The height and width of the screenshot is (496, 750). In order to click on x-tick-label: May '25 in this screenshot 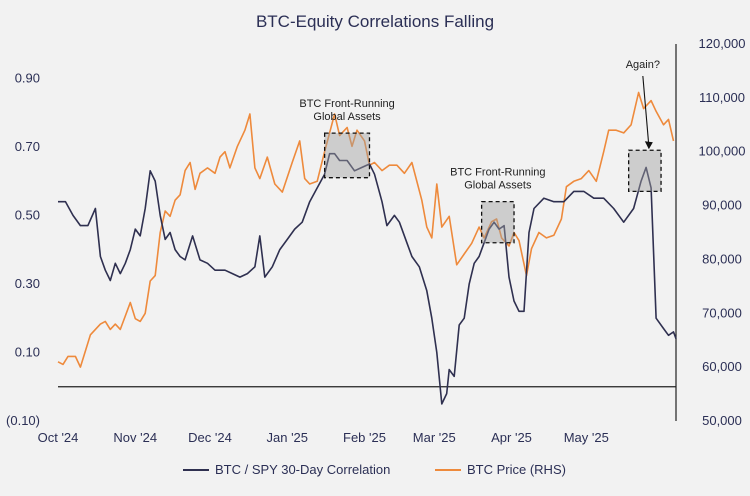, I will do `click(586, 437)`.